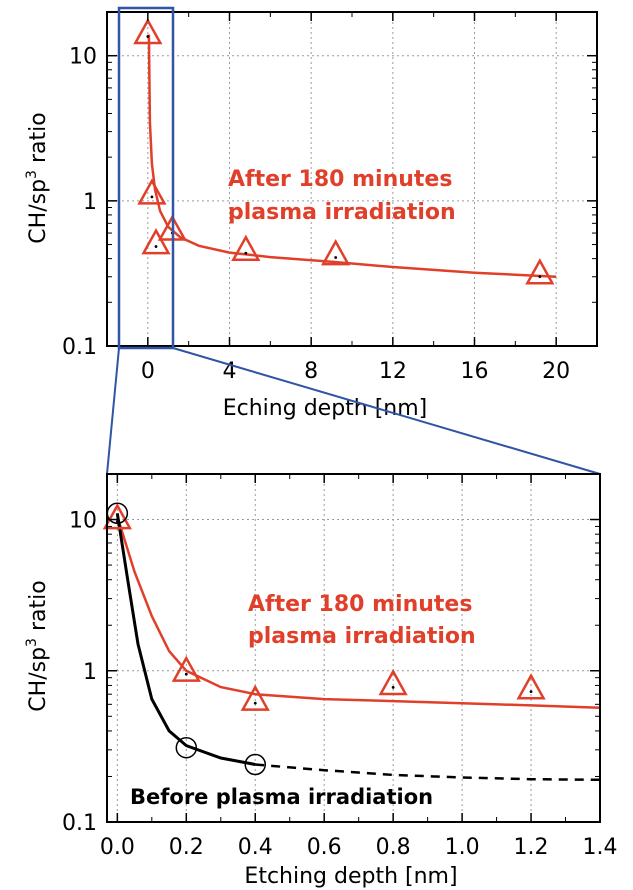 This screenshot has height=890, width=633. I want to click on top-y-axis-label: CH/sp3 ratio, so click(37, 177).